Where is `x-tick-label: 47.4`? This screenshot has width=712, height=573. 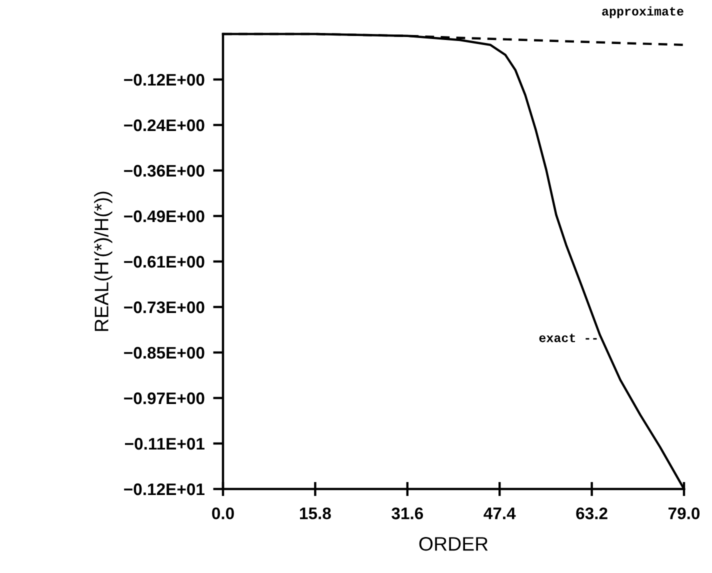 x-tick-label: 47.4 is located at coordinates (500, 514).